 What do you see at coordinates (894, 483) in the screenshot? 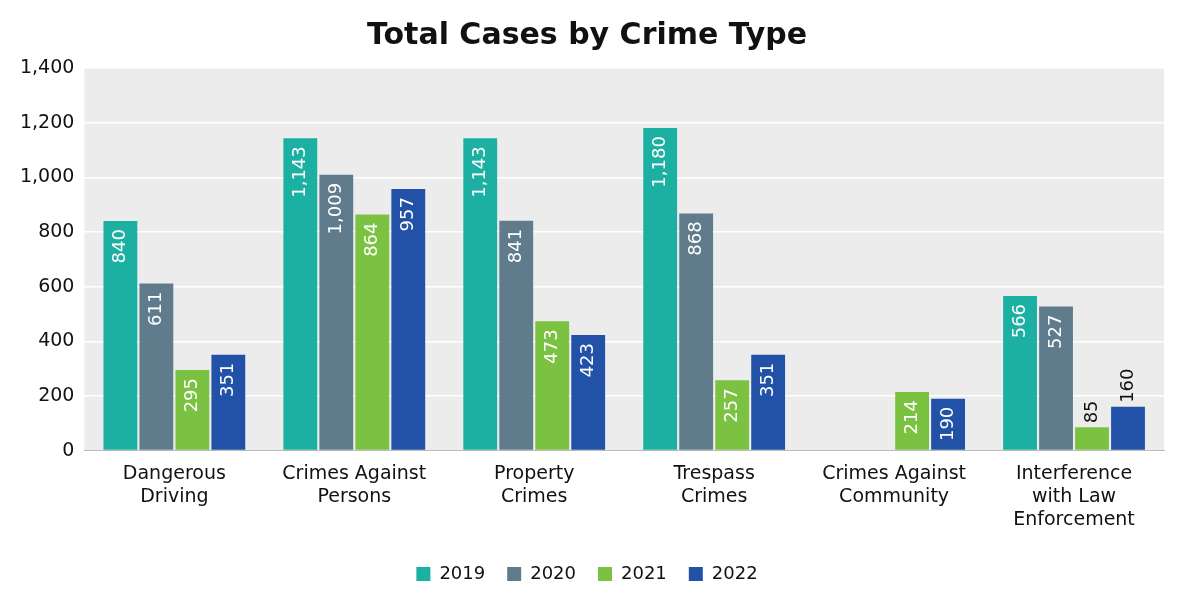
I see `x-tick-label: Crimes Against Community` at bounding box center [894, 483].